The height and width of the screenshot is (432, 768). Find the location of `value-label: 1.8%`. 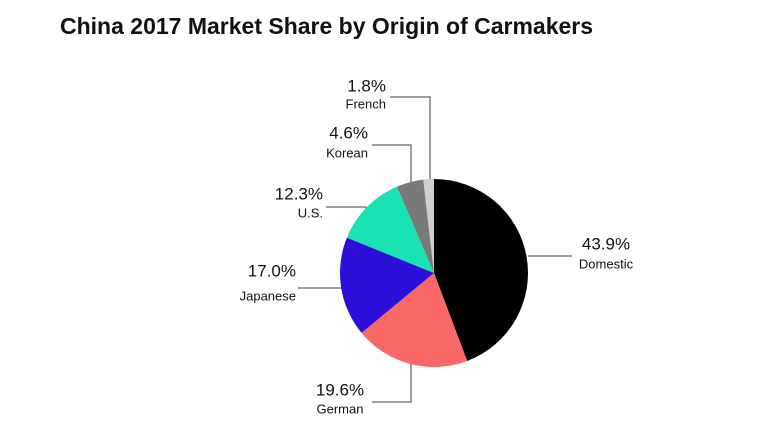

value-label: 1.8% is located at coordinates (366, 85).